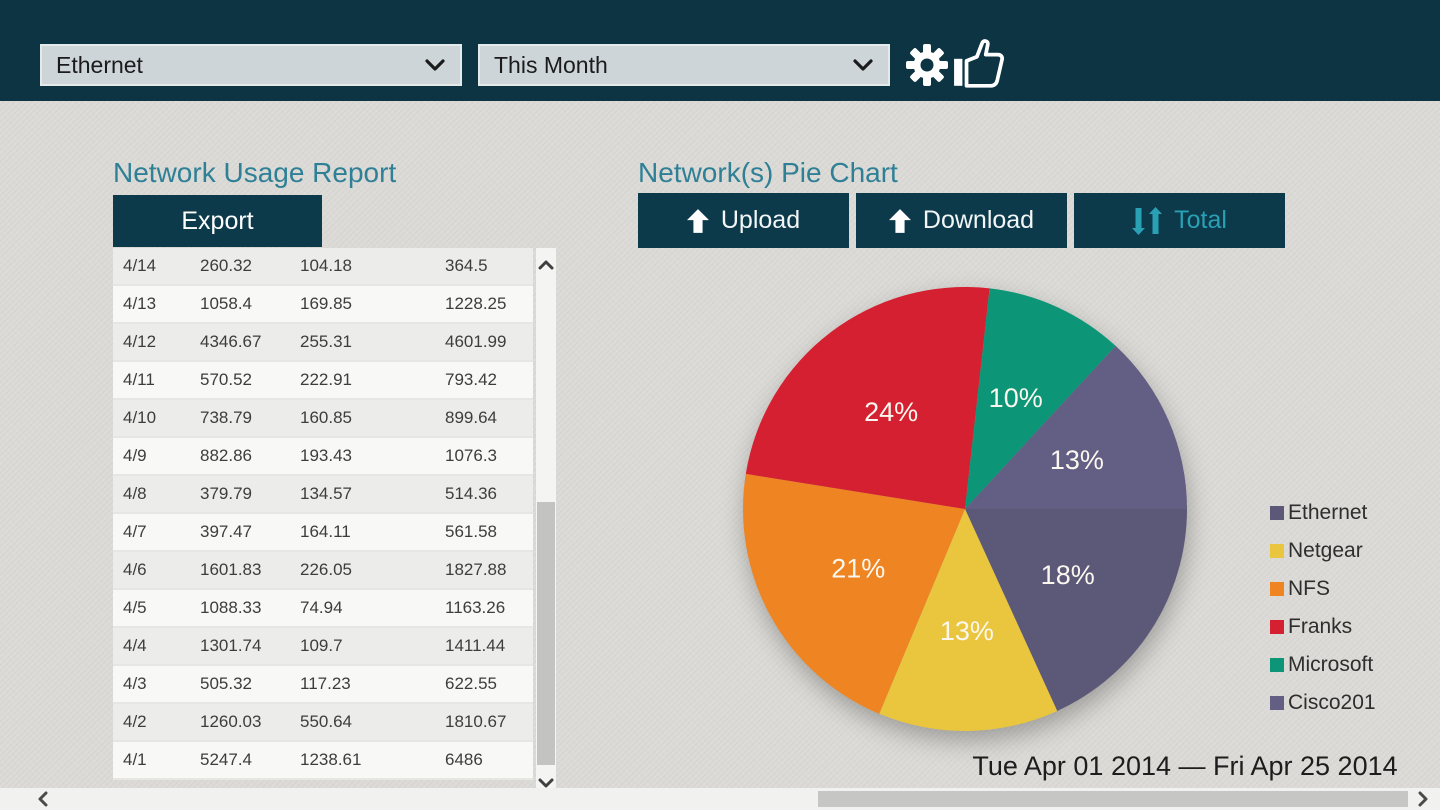 The width and height of the screenshot is (1440, 810). What do you see at coordinates (140, 341) in the screenshot?
I see `cell-date: 4/12` at bounding box center [140, 341].